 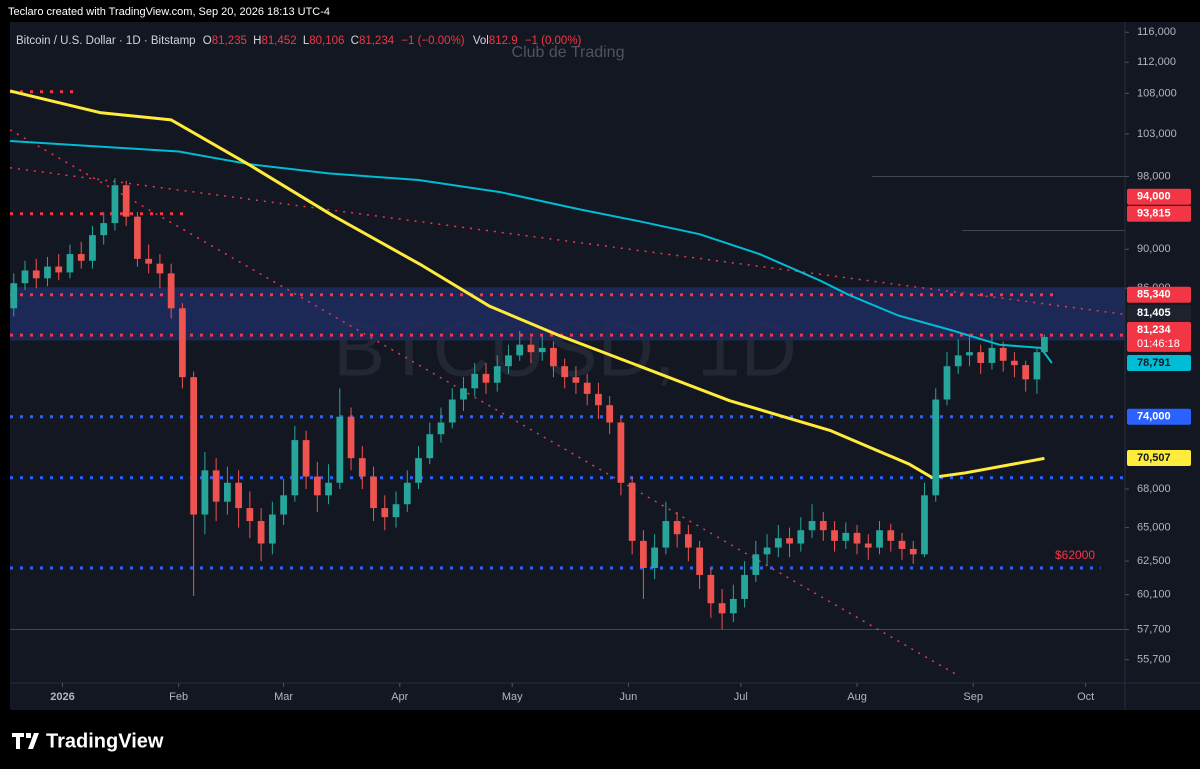 I want to click on volume: 812.9, so click(x=503, y=41).